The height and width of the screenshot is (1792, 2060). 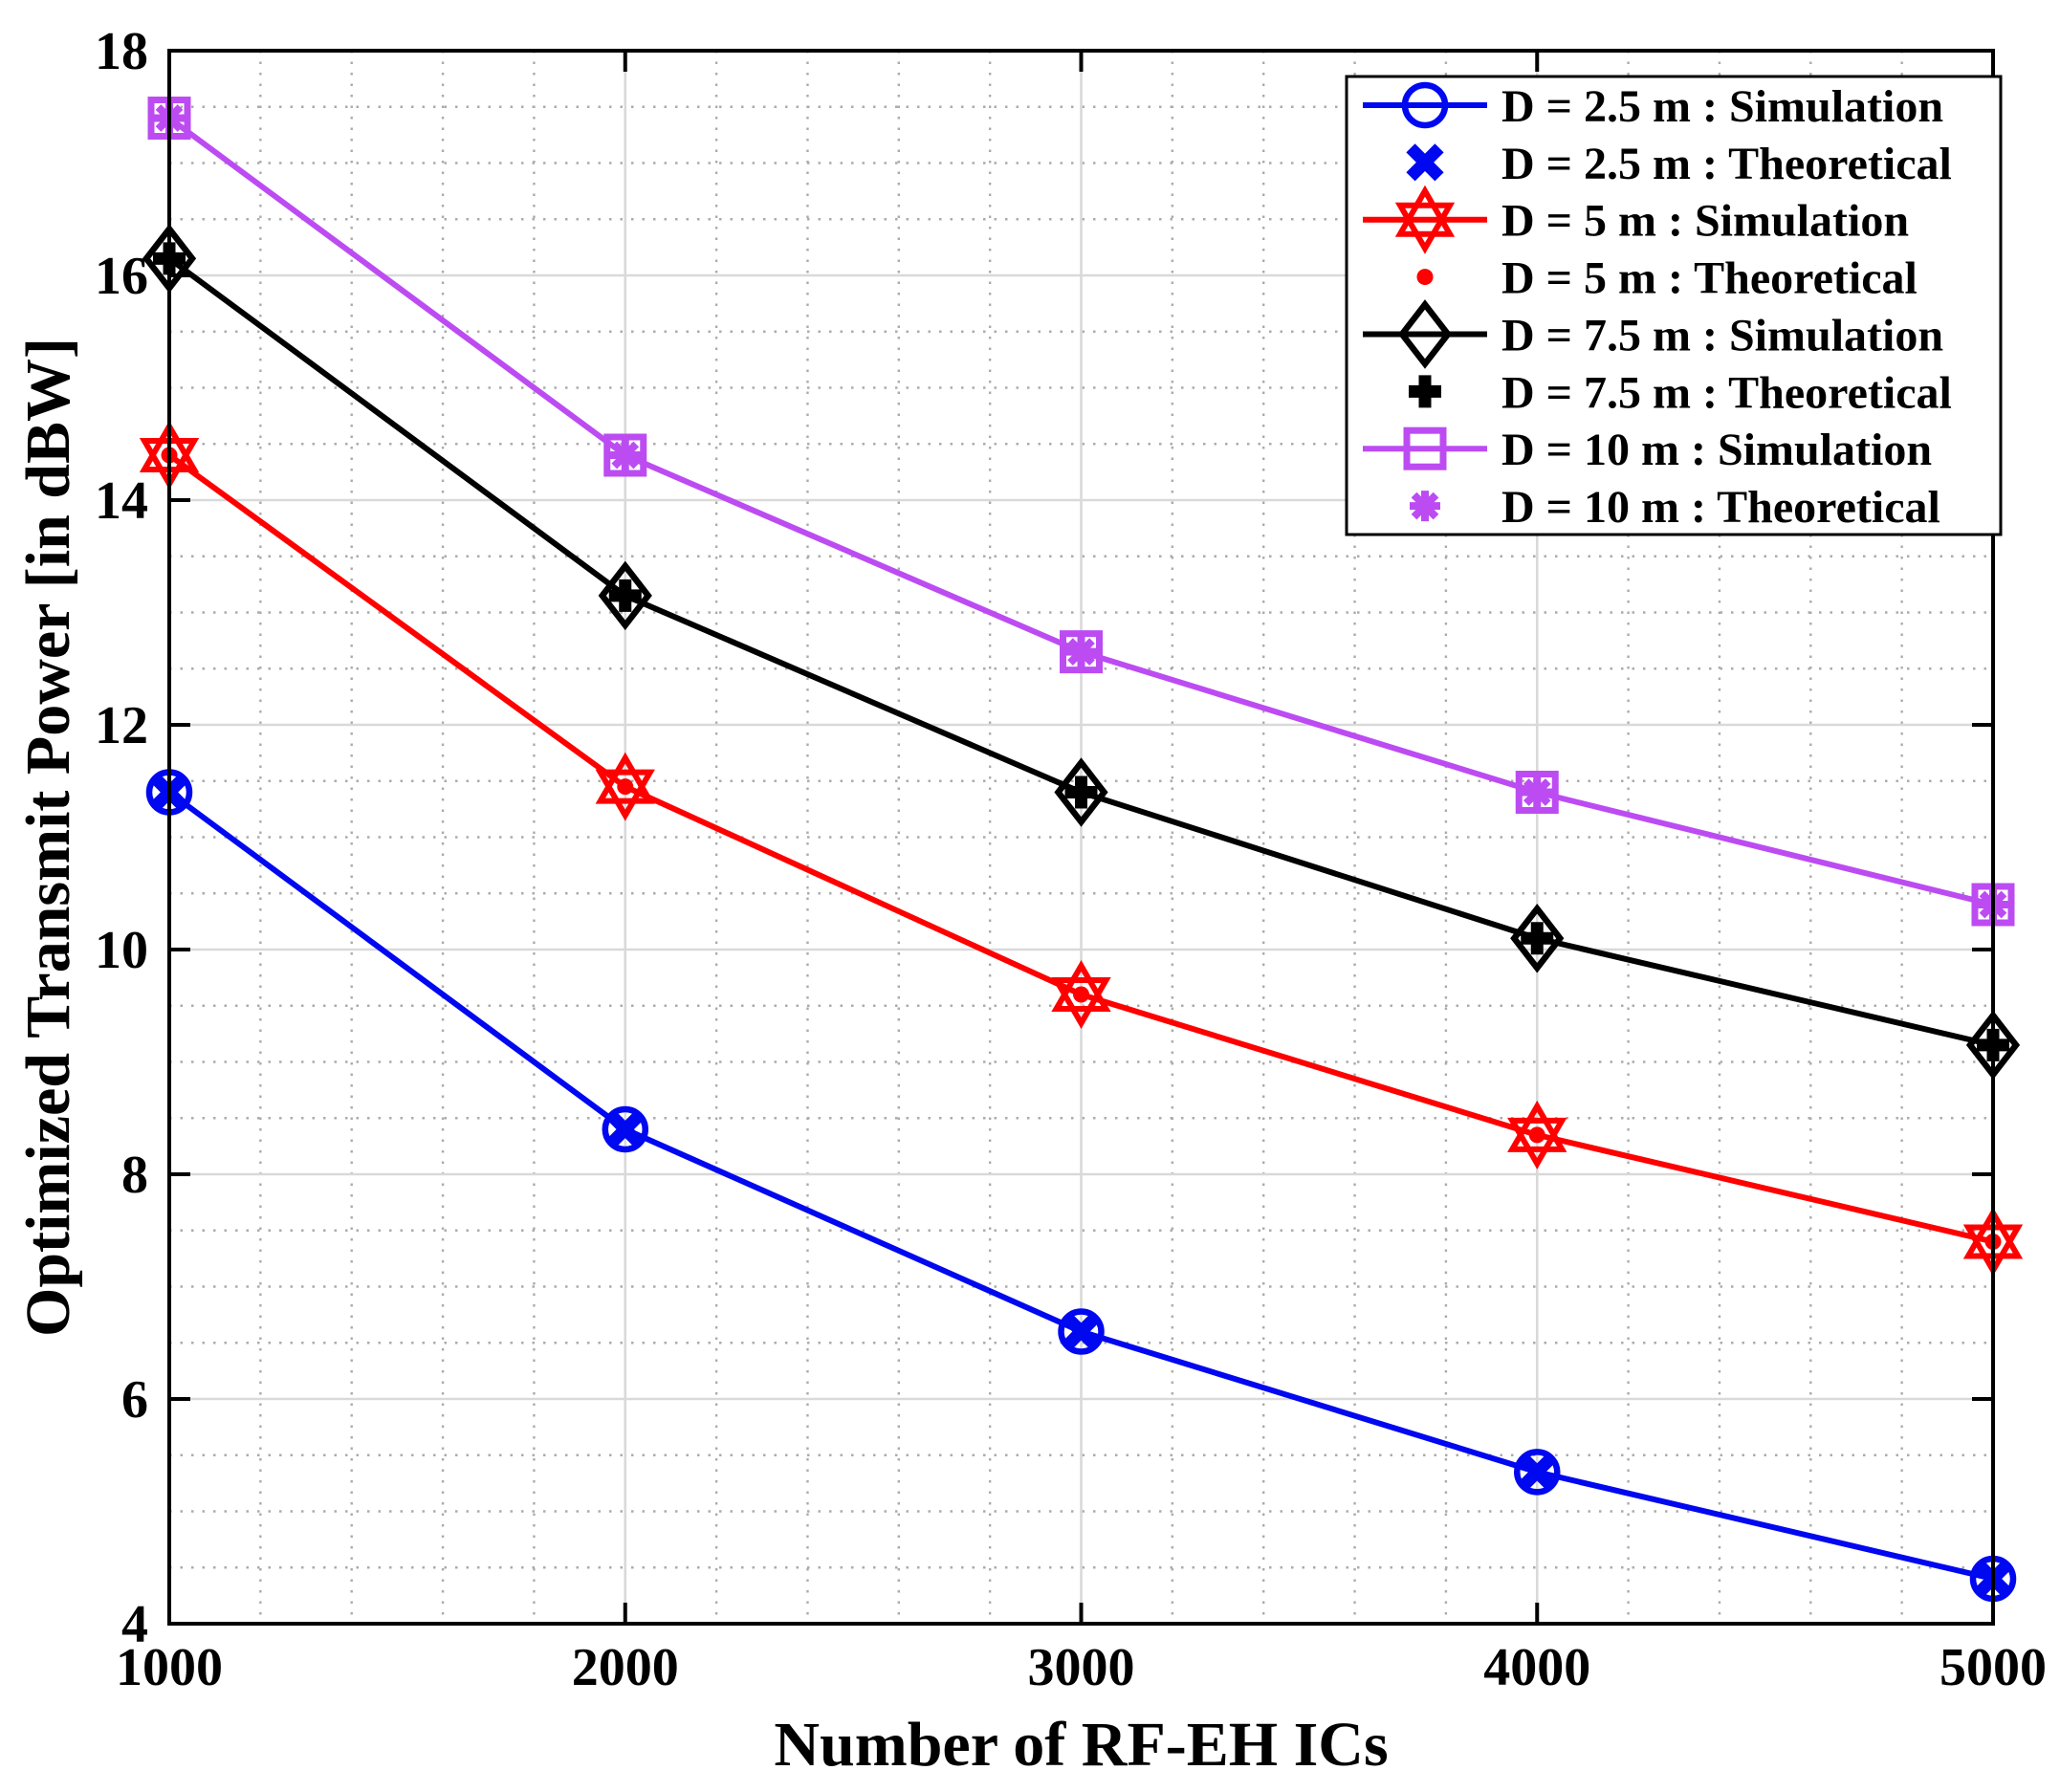 What do you see at coordinates (1727, 392) in the screenshot?
I see `legend-label: D = 7.5 m : Theoretical` at bounding box center [1727, 392].